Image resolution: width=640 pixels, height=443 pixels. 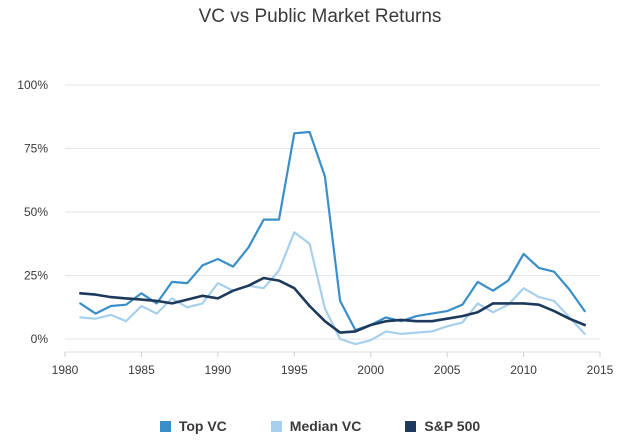 I want to click on x-tick-label: 2010, so click(x=523, y=370).